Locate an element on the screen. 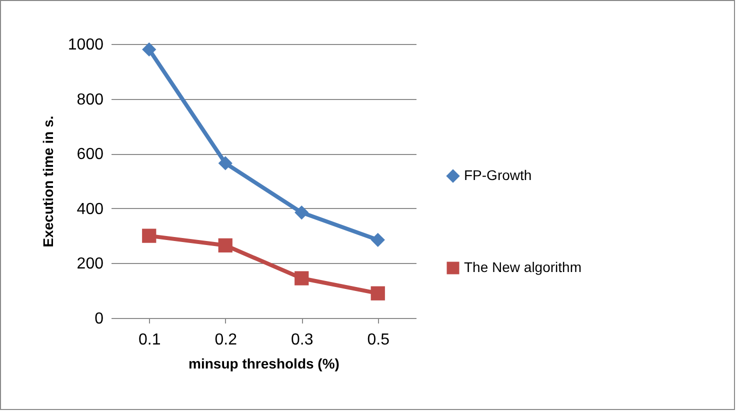  x-axis-title: minsup thresholds (%) is located at coordinates (264, 364).